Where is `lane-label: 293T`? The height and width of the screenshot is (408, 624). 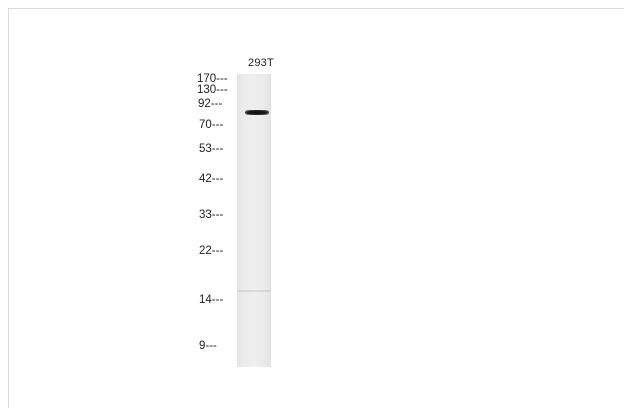 lane-label: 293T is located at coordinates (261, 63).